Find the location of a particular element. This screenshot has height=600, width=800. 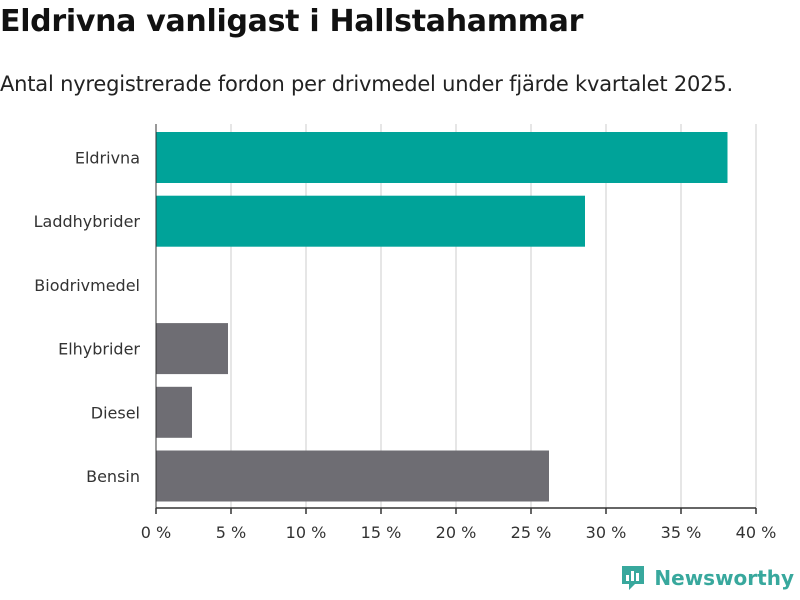

x-tick-label: 35 % is located at coordinates (681, 532).